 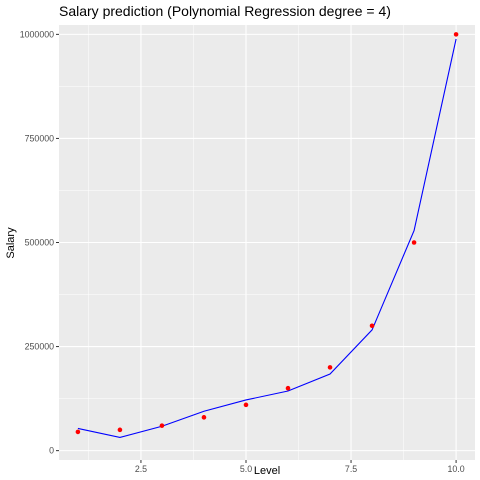 What do you see at coordinates (51, 451) in the screenshot?
I see `y-tick-label: 0` at bounding box center [51, 451].